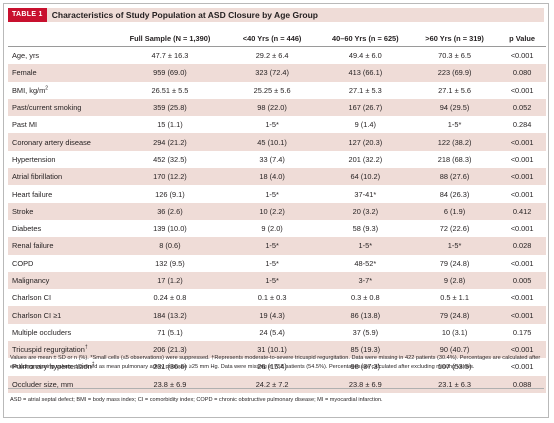 Image resolution: width=554 pixels, height=423 pixels. I want to click on table-row: Renal failure 8 (0.6) 1-5* 1-5* 1-5* 0.028, so click(277, 246).